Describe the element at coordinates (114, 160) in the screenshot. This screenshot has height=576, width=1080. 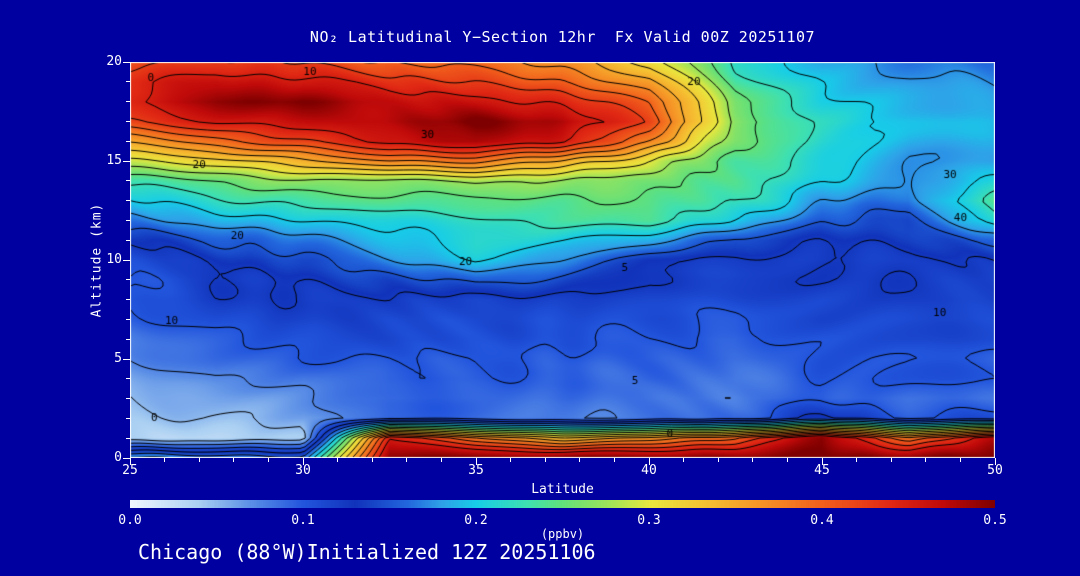
I see `y-tick-label: 15` at that location.